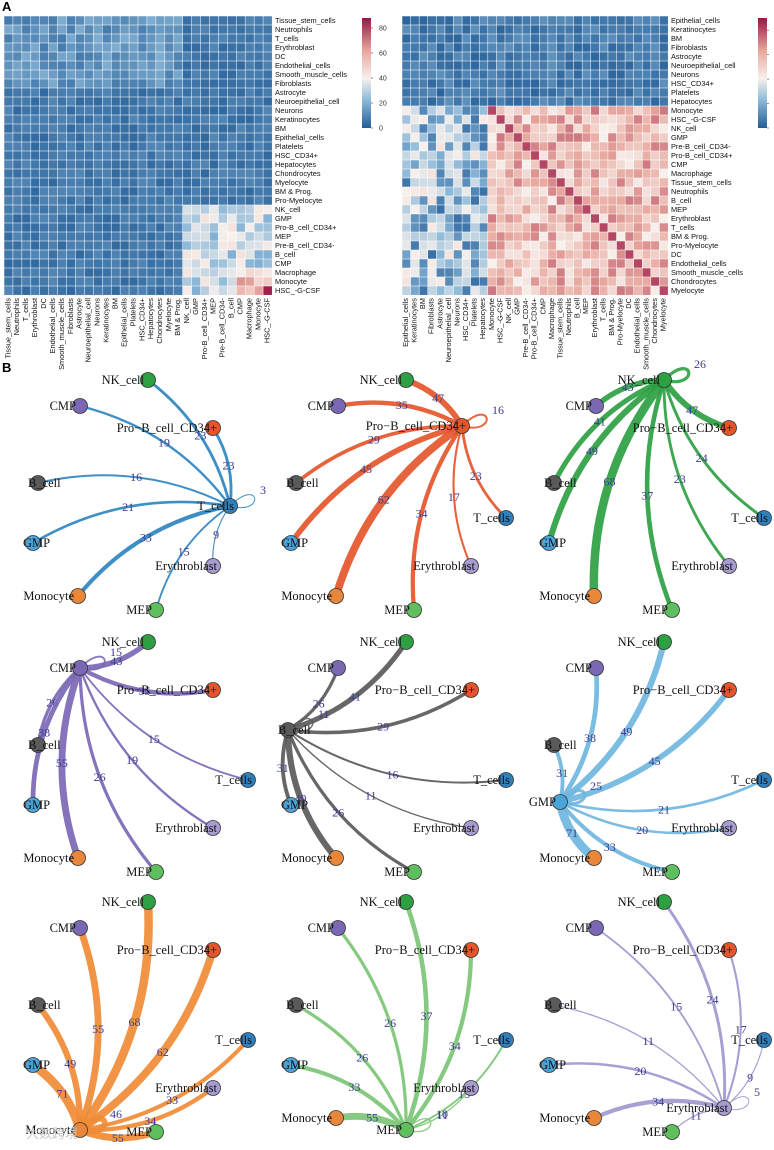 The image size is (774, 1150). I want to click on right-row-label: Chondrocytes, so click(694, 281).